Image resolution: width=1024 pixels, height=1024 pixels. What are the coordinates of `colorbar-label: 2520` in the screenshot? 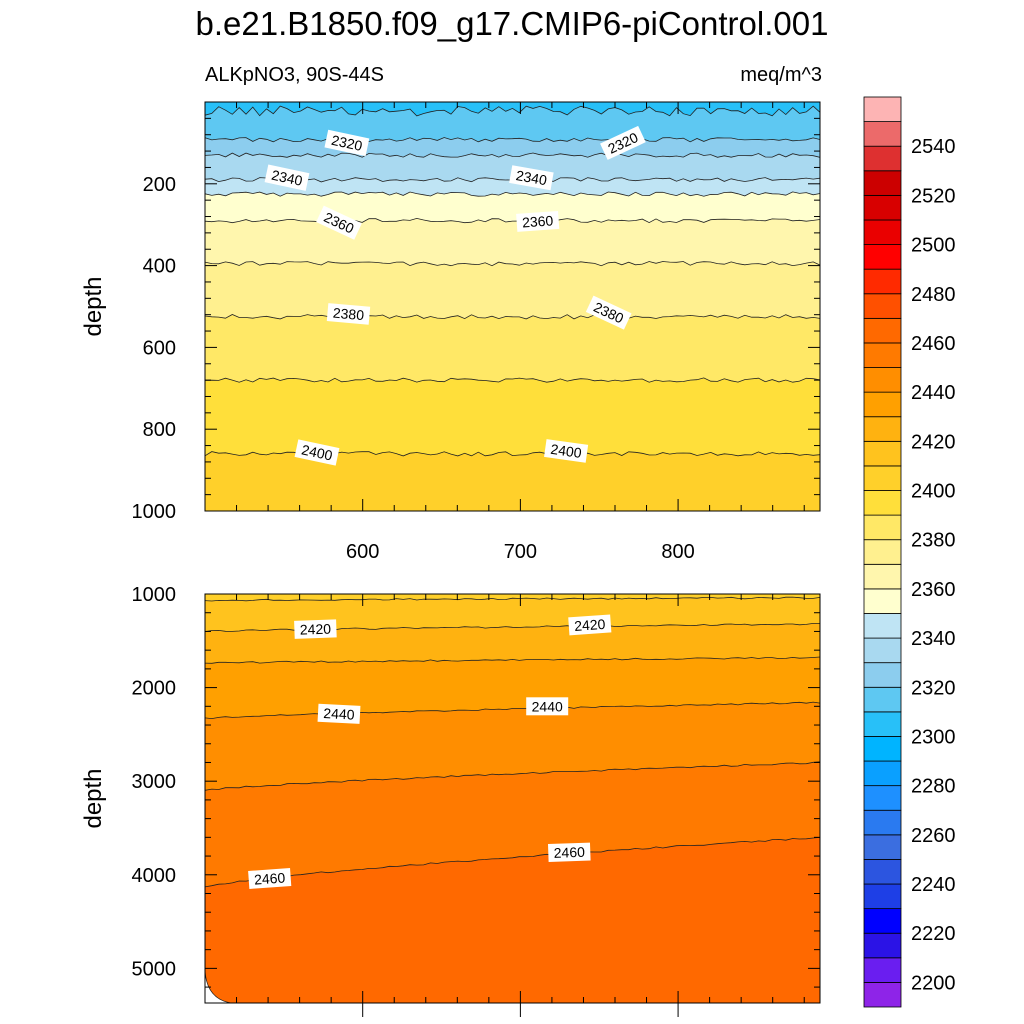 It's located at (933, 196).